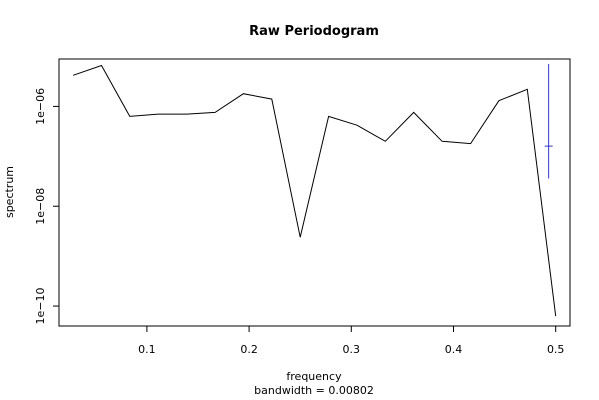  I want to click on x-tick-label: 0.3, so click(352, 349).